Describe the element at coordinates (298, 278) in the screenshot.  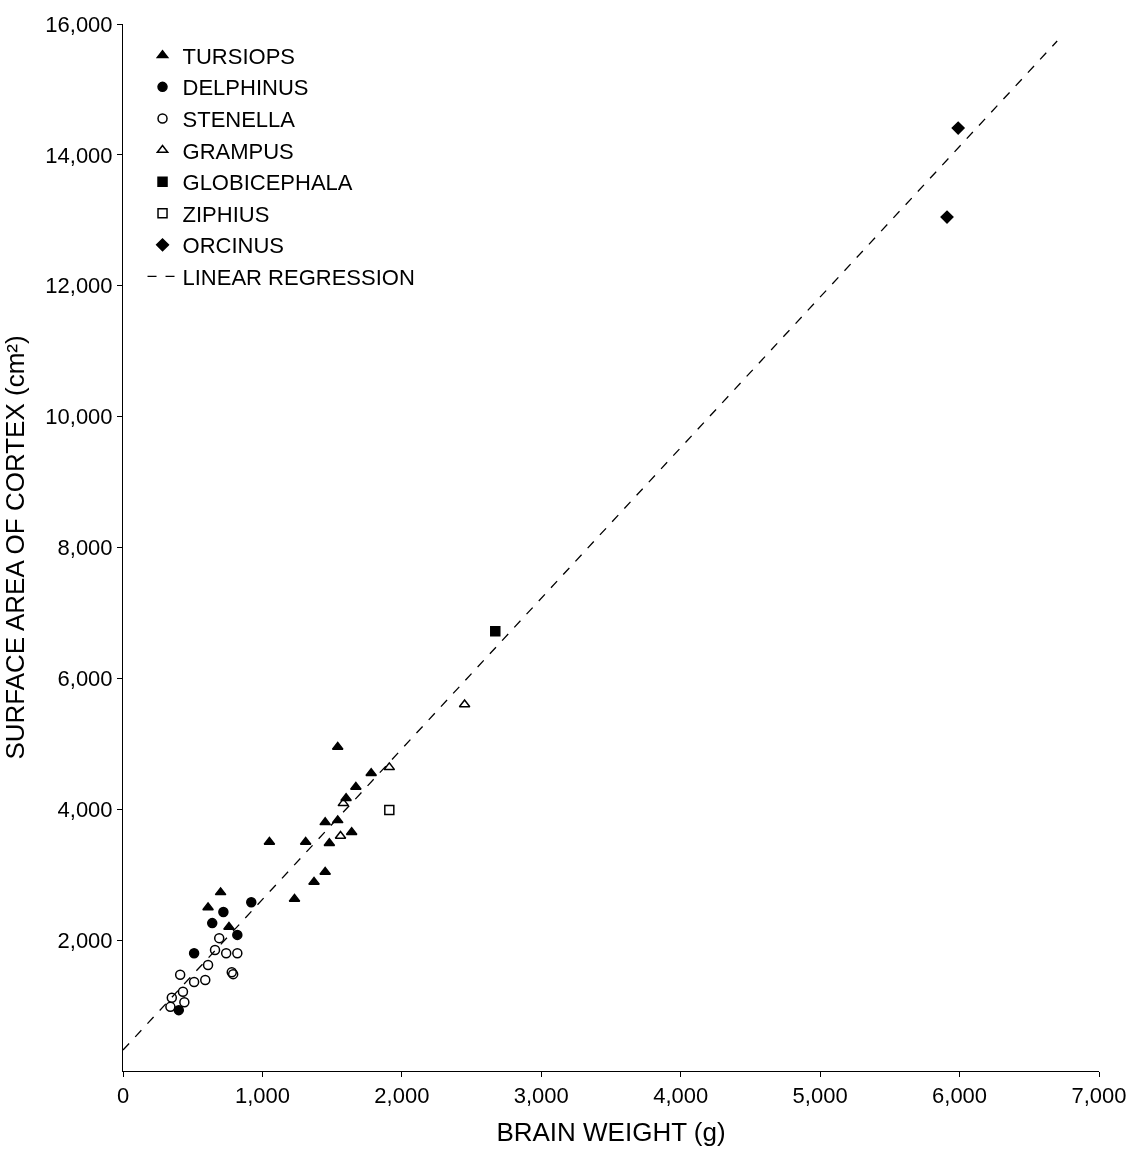
I see `legend-label: LINEAR REGRESSION` at that location.